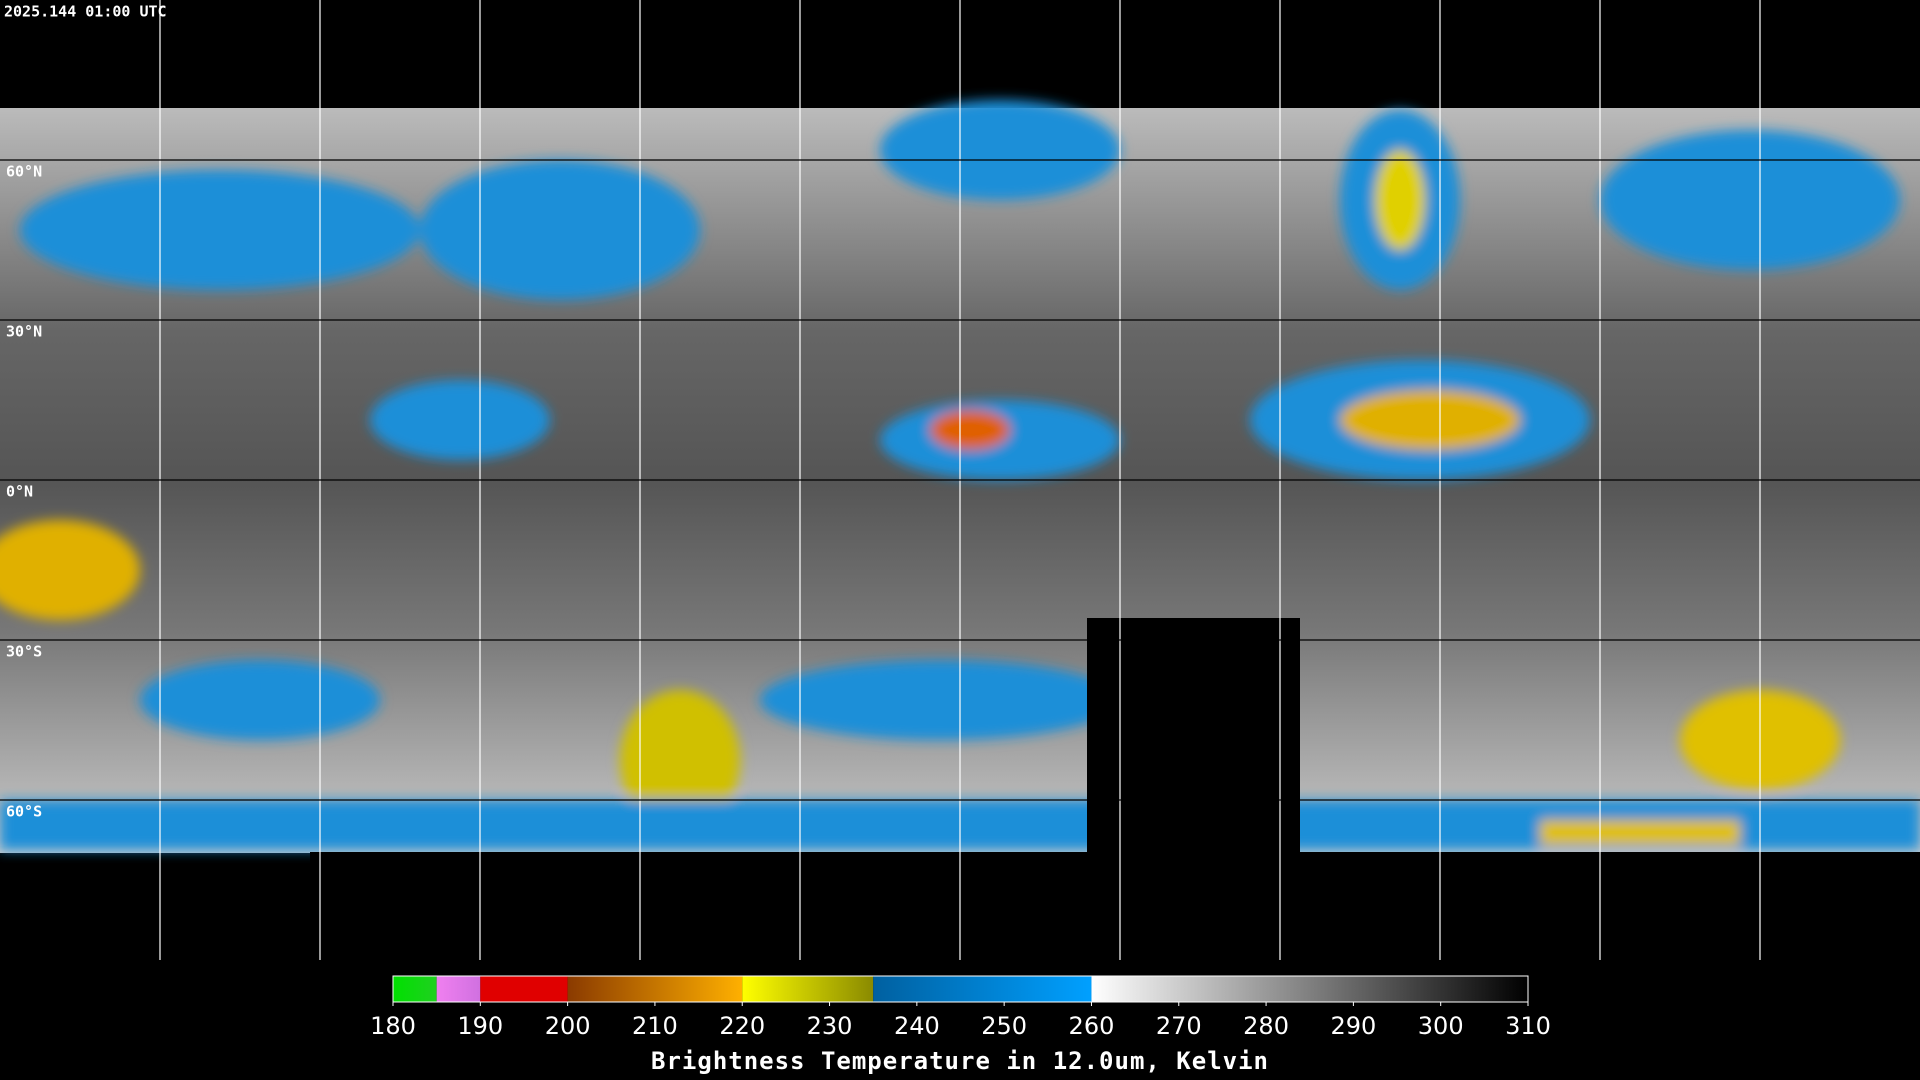 Image resolution: width=1920 pixels, height=1080 pixels. What do you see at coordinates (1353, 1026) in the screenshot?
I see `colorbar-tick-label: 290` at bounding box center [1353, 1026].